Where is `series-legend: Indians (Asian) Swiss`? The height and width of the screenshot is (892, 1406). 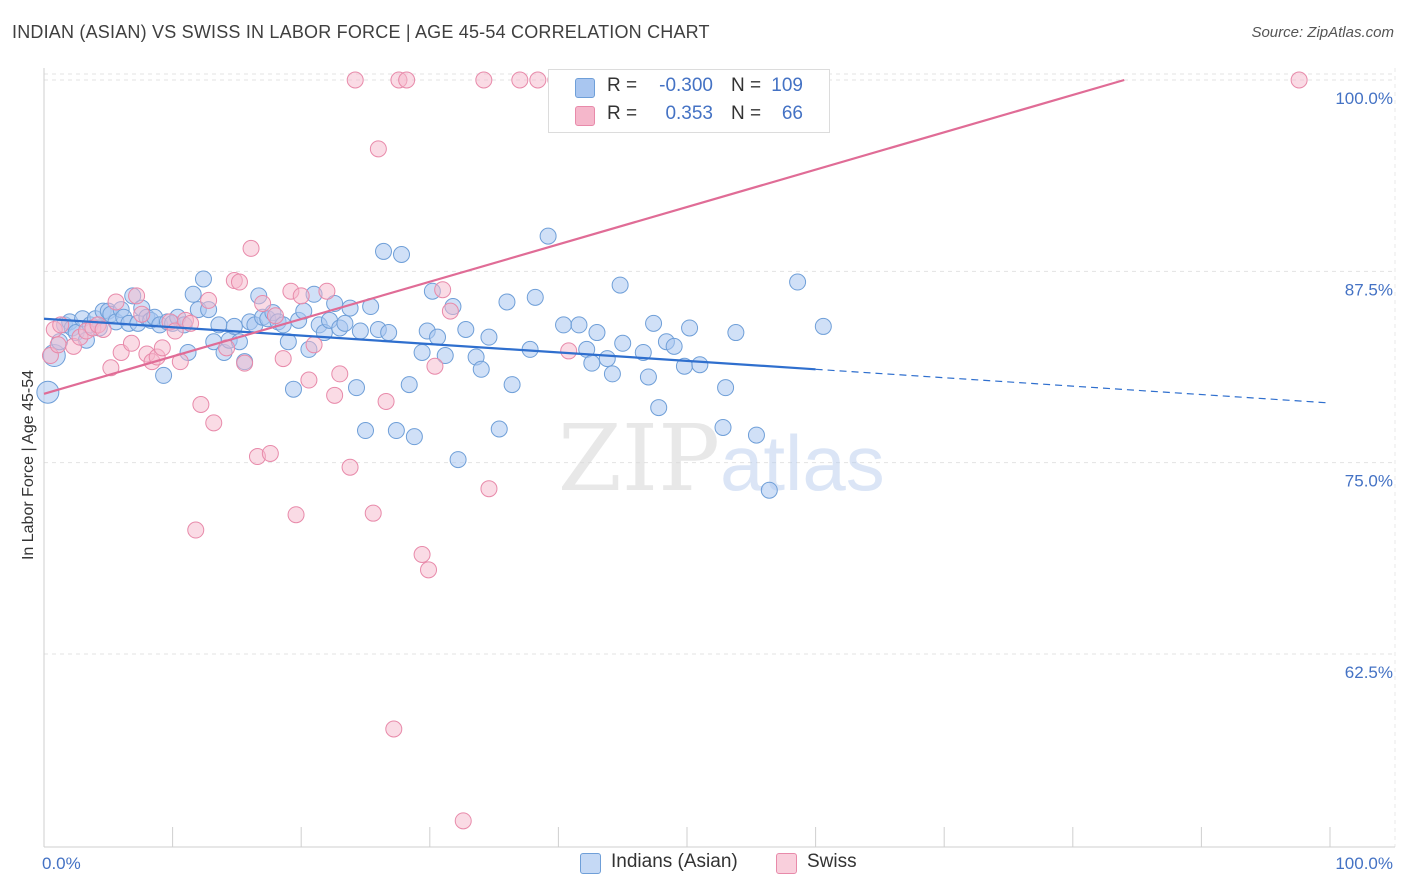 series-legend: Indians (Asian) Swiss is located at coordinates (703, 865).